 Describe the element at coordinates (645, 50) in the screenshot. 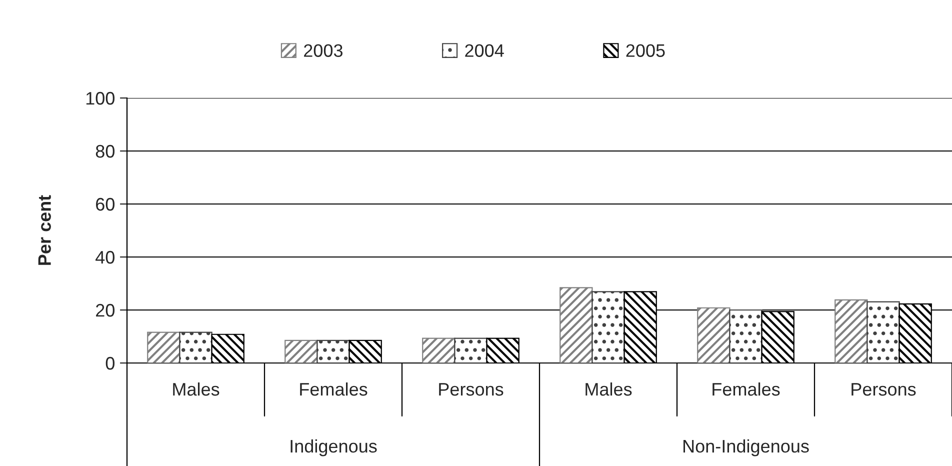

I see `legend-label: 2005` at that location.